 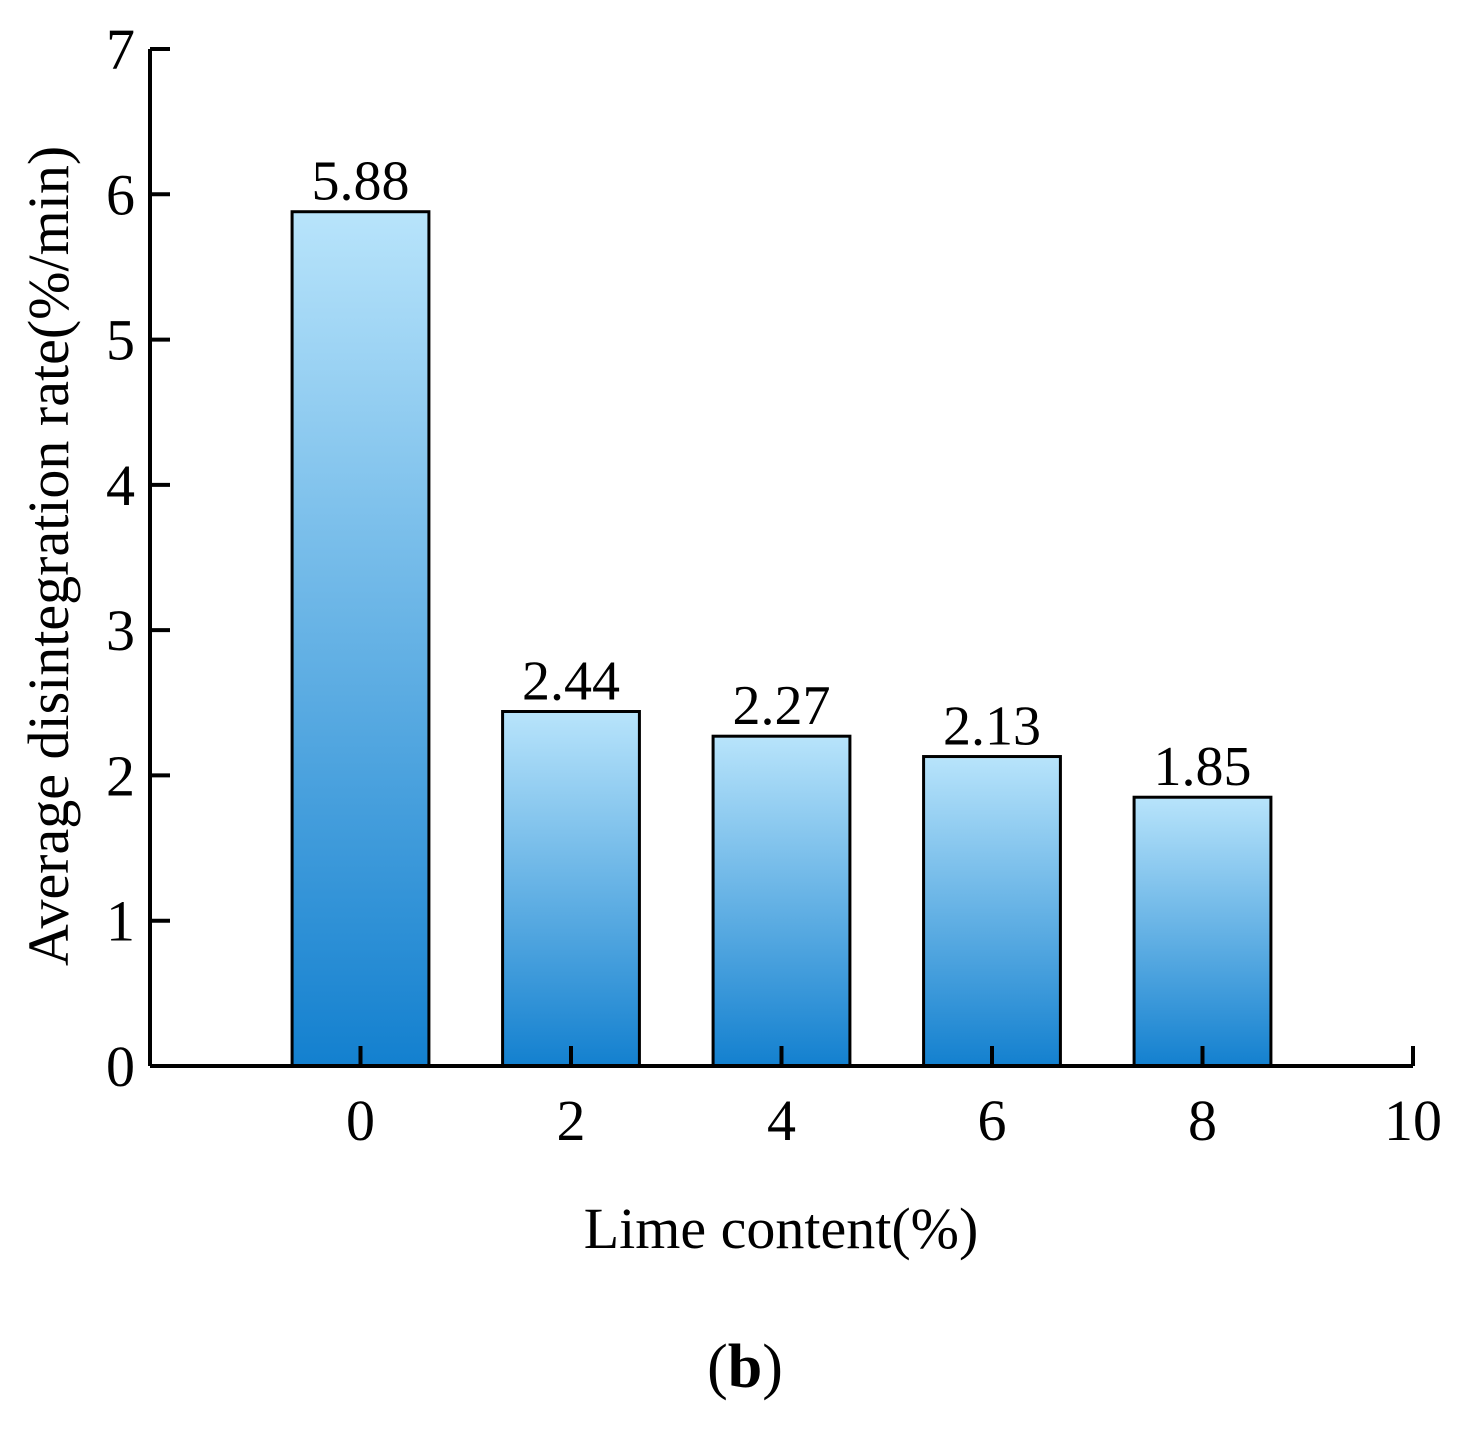 I want to click on panel-label-close-paren: ), so click(x=772, y=1367).